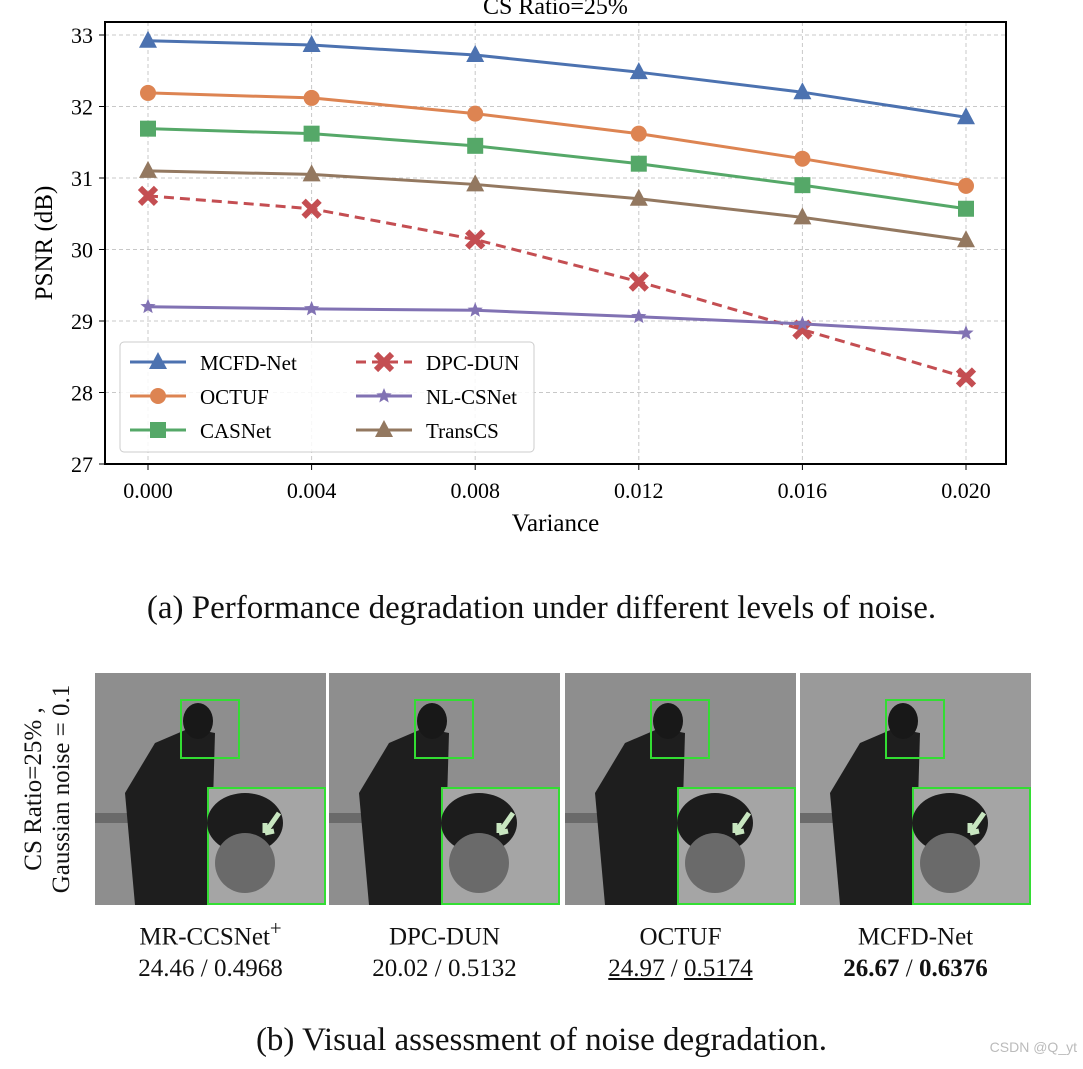 The height and width of the screenshot is (1069, 1083). What do you see at coordinates (472, 363) in the screenshot?
I see `legend-label: DPC-DUN` at bounding box center [472, 363].